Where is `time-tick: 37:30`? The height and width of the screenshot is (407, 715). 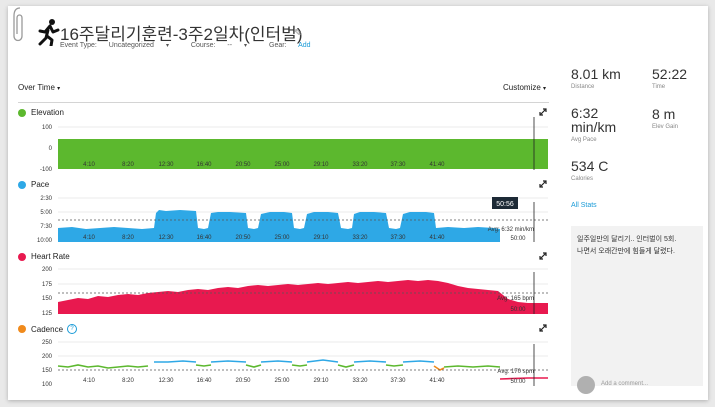
time-tick: 37:30 is located at coordinates (398, 381).